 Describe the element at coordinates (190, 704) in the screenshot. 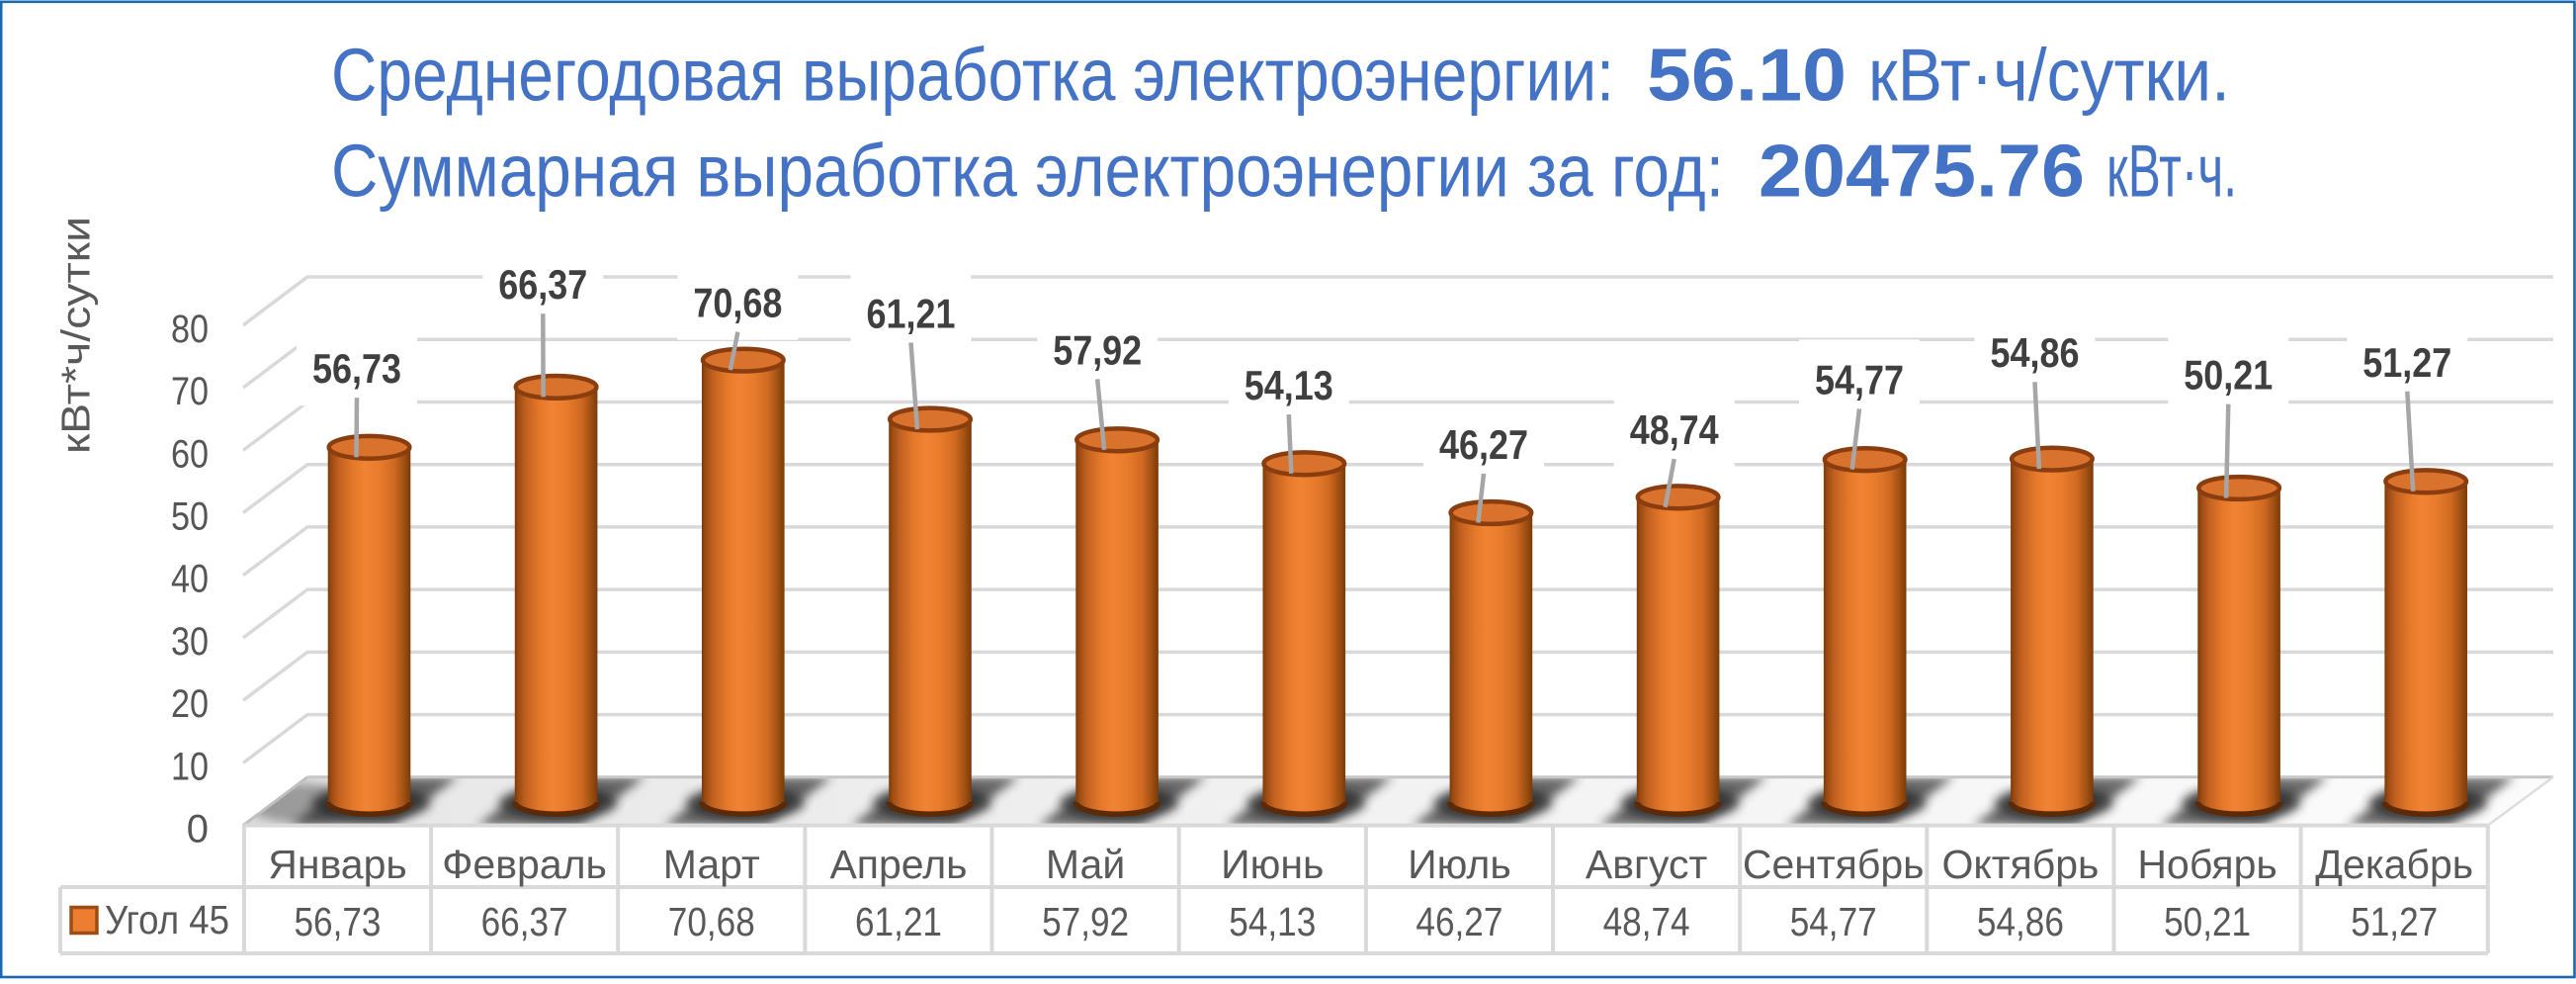

I see `svg-text: 20` at that location.